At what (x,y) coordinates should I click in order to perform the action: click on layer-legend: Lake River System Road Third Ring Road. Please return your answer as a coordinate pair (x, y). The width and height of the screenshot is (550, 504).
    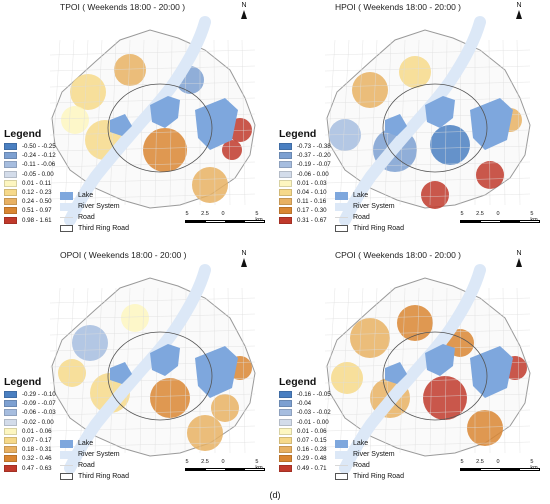
    Looking at the image, I should click on (102, 460).